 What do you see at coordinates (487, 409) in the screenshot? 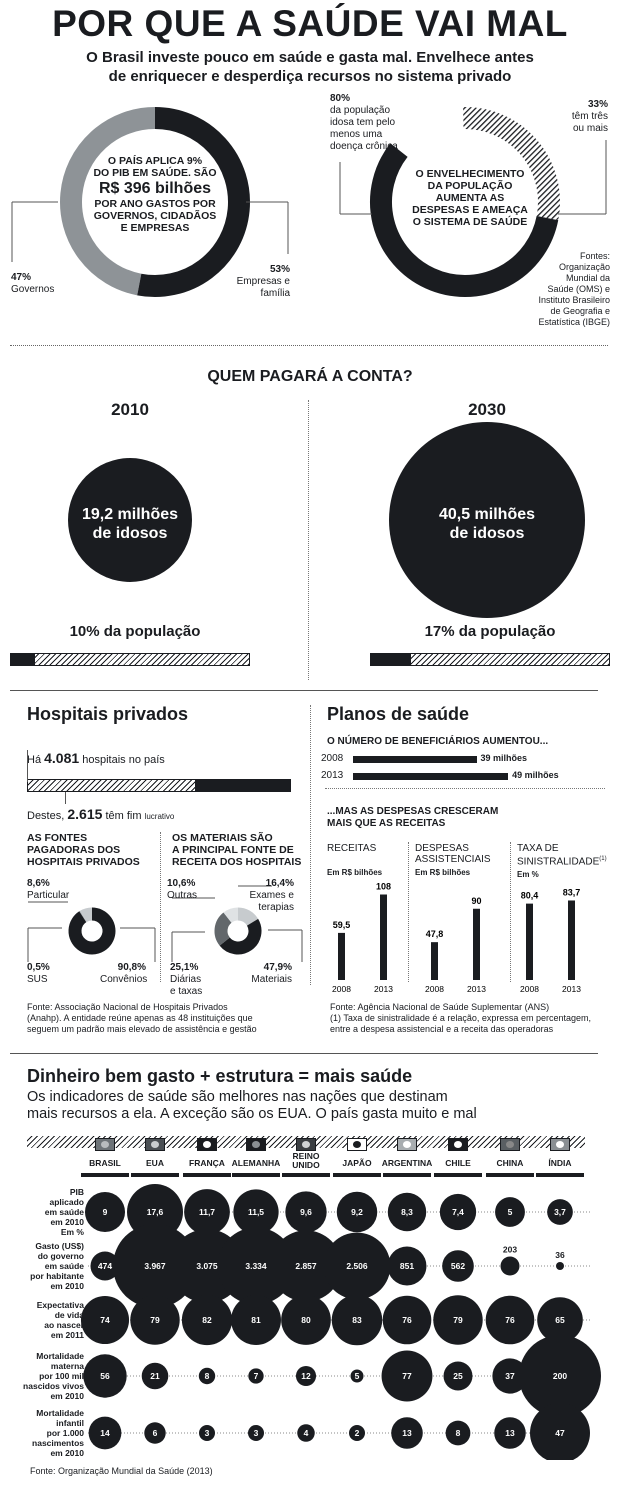
I see `year-2030: 2030` at bounding box center [487, 409].